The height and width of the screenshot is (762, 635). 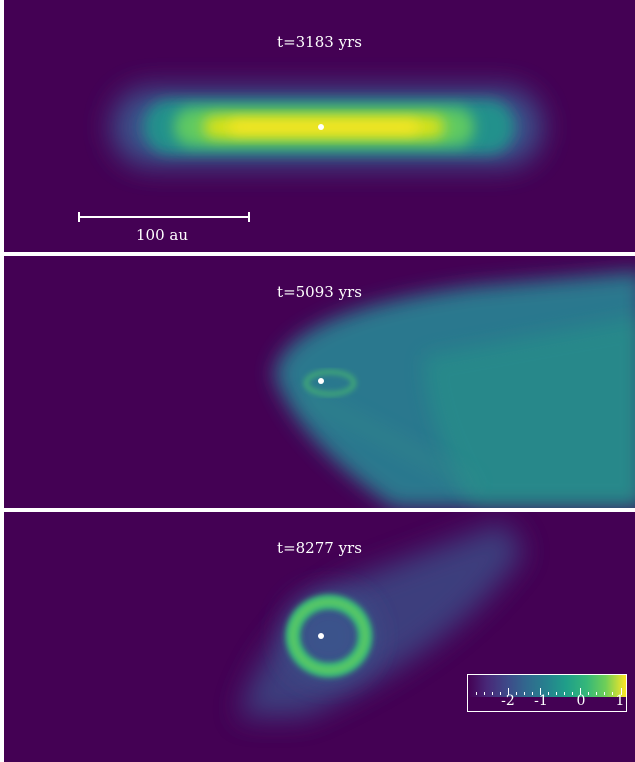 I want to click on disk-image-edge-on, so click(x=327, y=127).